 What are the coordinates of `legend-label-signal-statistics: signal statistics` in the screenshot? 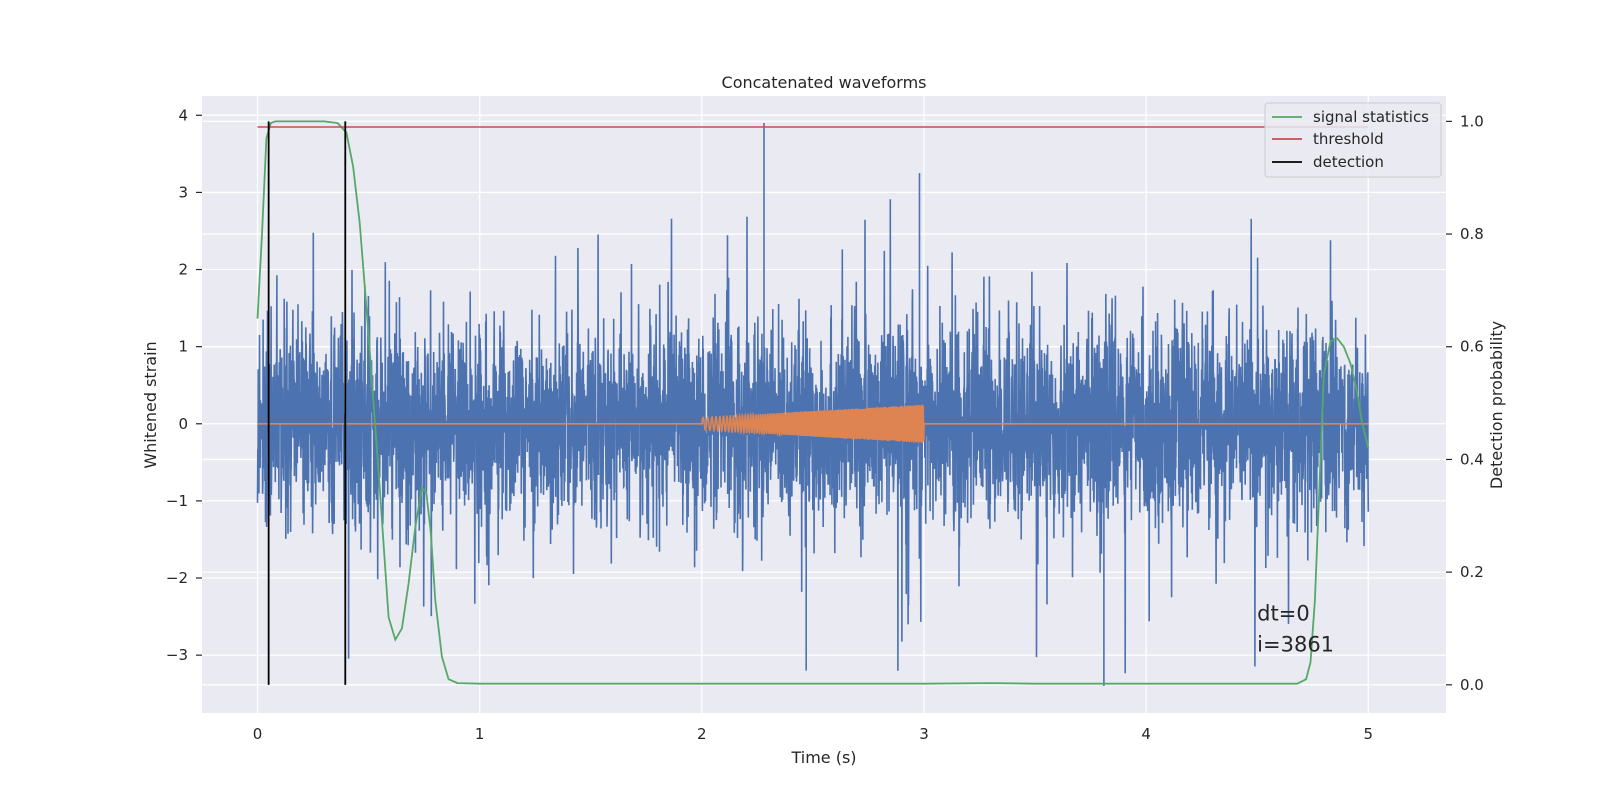 It's located at (1371, 117).